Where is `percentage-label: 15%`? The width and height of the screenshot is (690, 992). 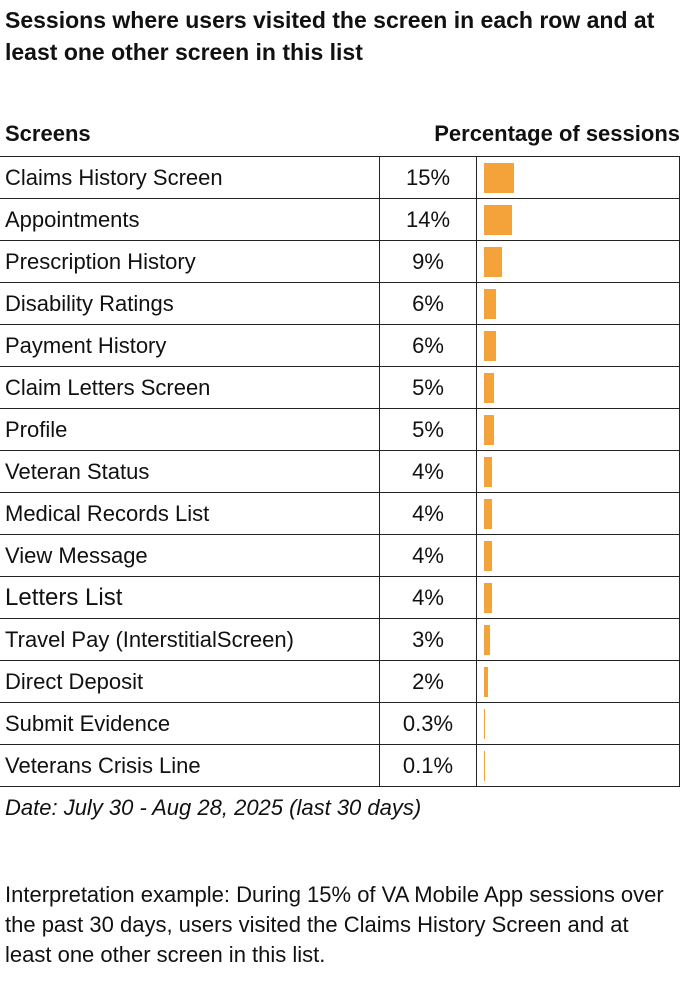 percentage-label: 15% is located at coordinates (428, 177).